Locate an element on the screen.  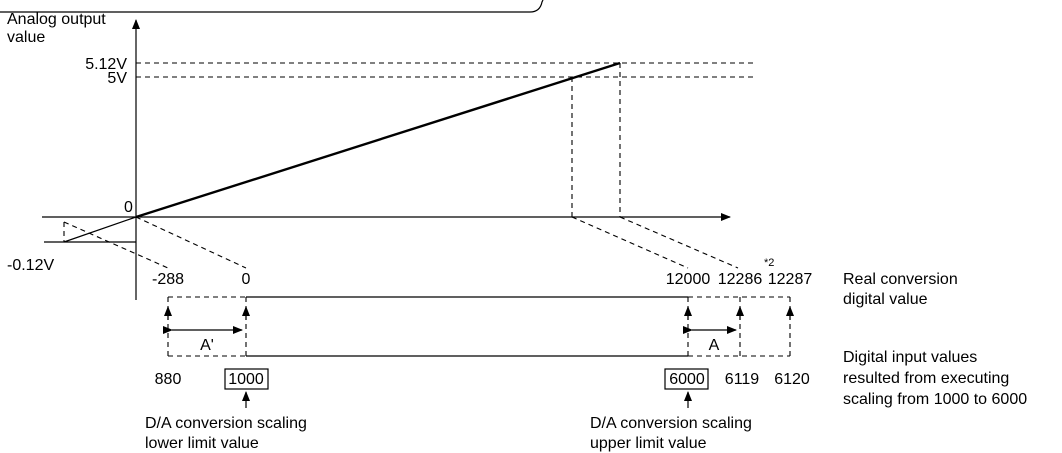
note-2: *2 is located at coordinates (769, 263).